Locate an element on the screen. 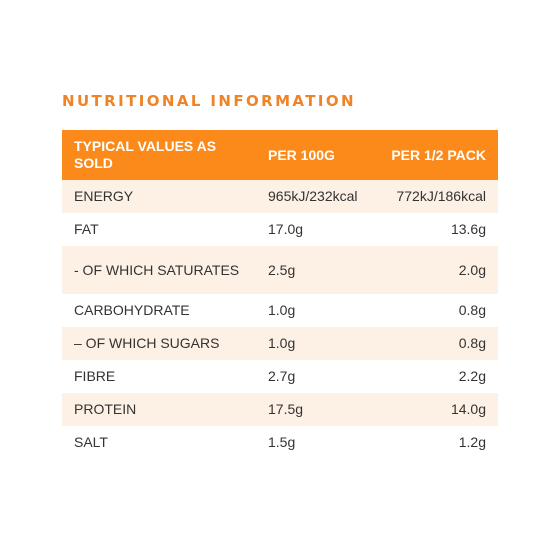  table-row-energy: ENERGY 965kJ/232kcal 772kJ/186kcal is located at coordinates (280, 196).